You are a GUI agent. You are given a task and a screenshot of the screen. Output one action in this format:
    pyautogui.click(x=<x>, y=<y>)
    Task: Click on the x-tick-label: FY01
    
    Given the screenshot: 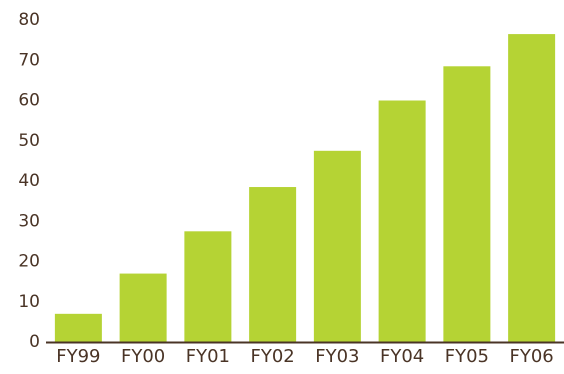 What is the action you would take?
    pyautogui.click(x=208, y=356)
    